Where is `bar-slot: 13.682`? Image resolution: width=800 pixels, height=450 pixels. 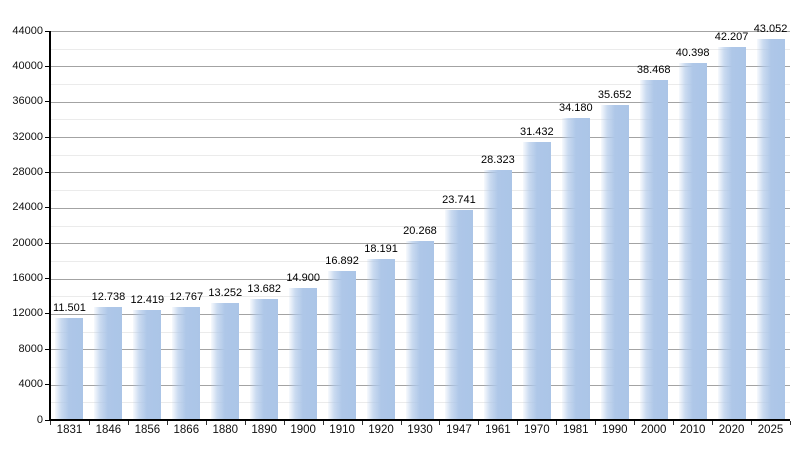
bar-slot: 13.682 is located at coordinates (264, 225).